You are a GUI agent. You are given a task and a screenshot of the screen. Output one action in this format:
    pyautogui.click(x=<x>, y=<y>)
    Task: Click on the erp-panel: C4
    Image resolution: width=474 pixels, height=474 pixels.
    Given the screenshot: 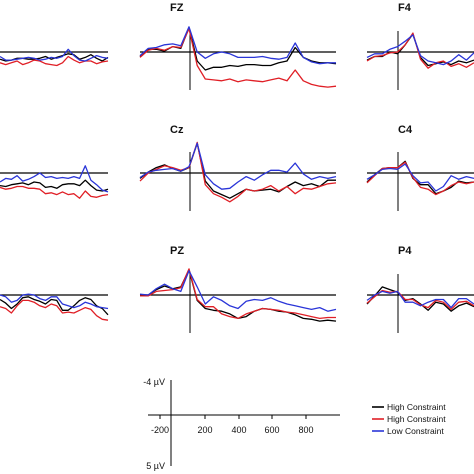 What is the action you would take?
    pyautogui.click(x=420, y=167)
    